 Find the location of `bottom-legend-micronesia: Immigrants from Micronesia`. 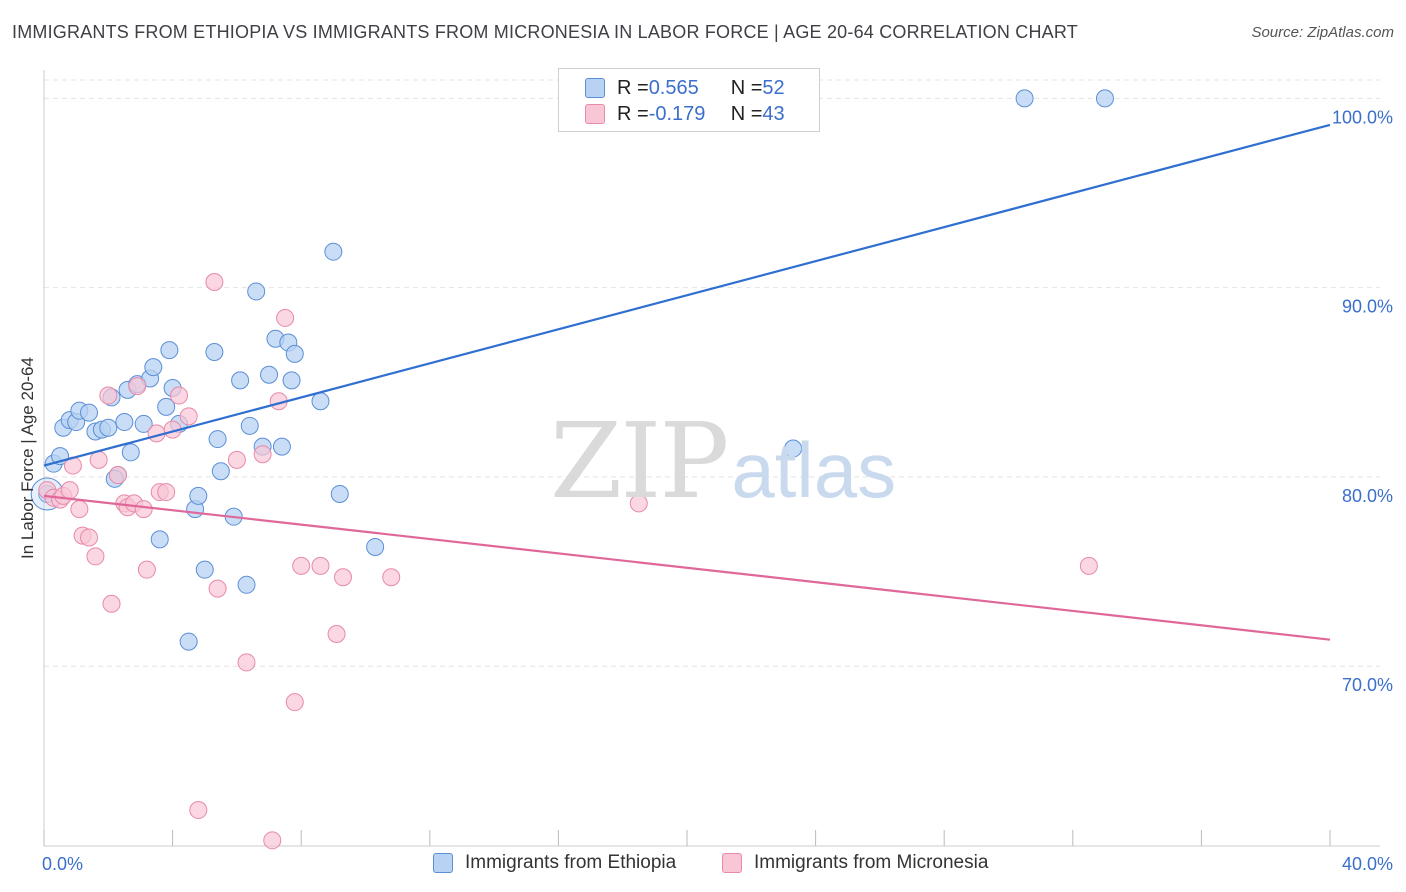

bottom-legend-micronesia: Immigrants from Micronesia is located at coordinates (855, 863).